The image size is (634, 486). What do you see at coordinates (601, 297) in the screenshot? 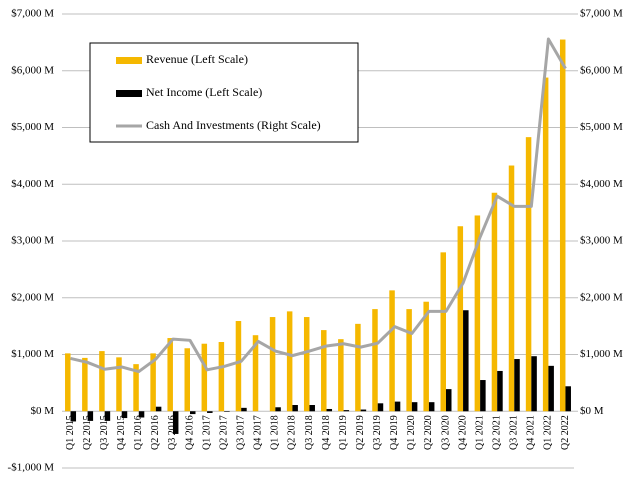
I see `y2-tick-label: $2,000 M` at bounding box center [601, 297].